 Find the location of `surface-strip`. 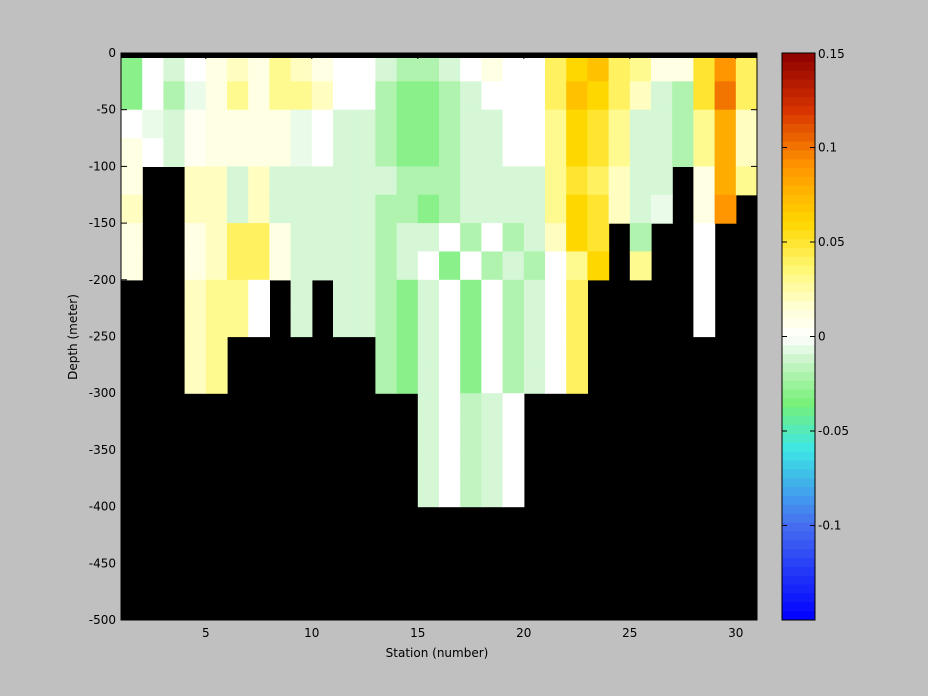

surface-strip is located at coordinates (439, 55).